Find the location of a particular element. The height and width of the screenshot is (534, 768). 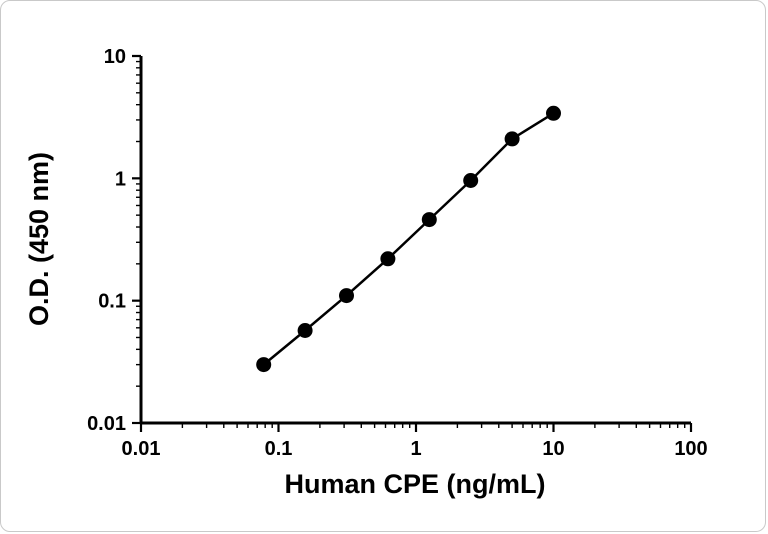

x-tick-label: 0.1 is located at coordinates (279, 449).